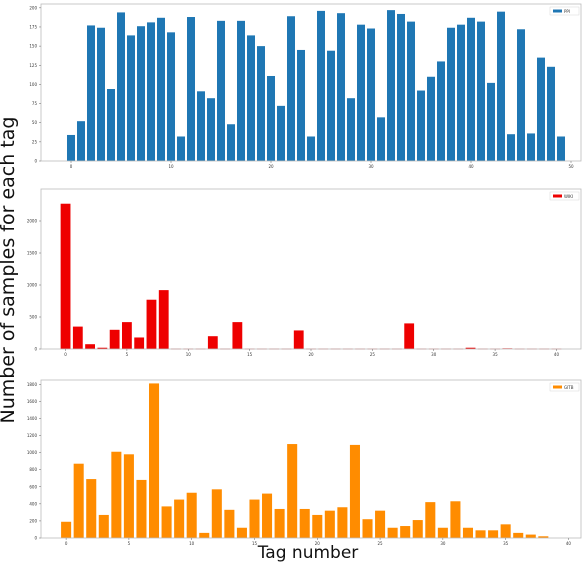  I want to click on ppi-y-tick-label: 100, so click(33, 84).